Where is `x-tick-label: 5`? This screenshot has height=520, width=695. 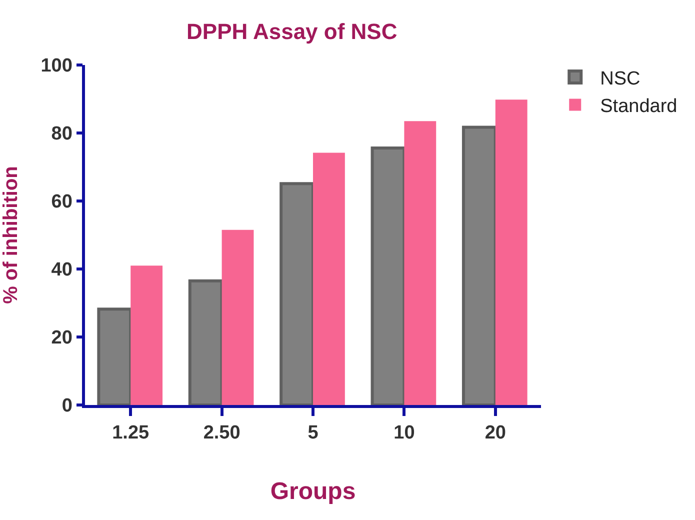
x-tick-label: 5 is located at coordinates (313, 433).